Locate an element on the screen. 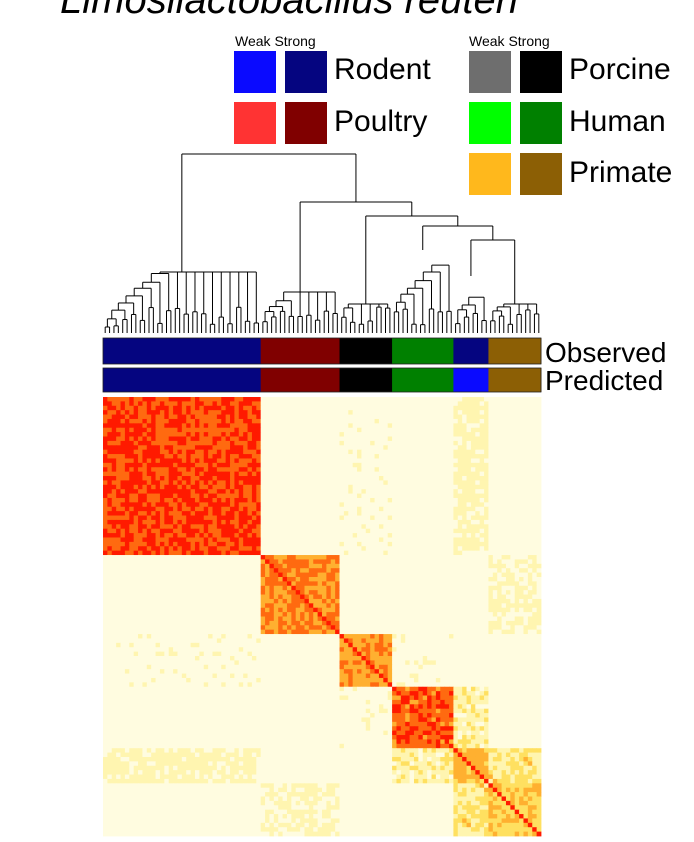 This screenshot has width=694, height=842. legend-swatch-rodent-strong is located at coordinates (306, 72).